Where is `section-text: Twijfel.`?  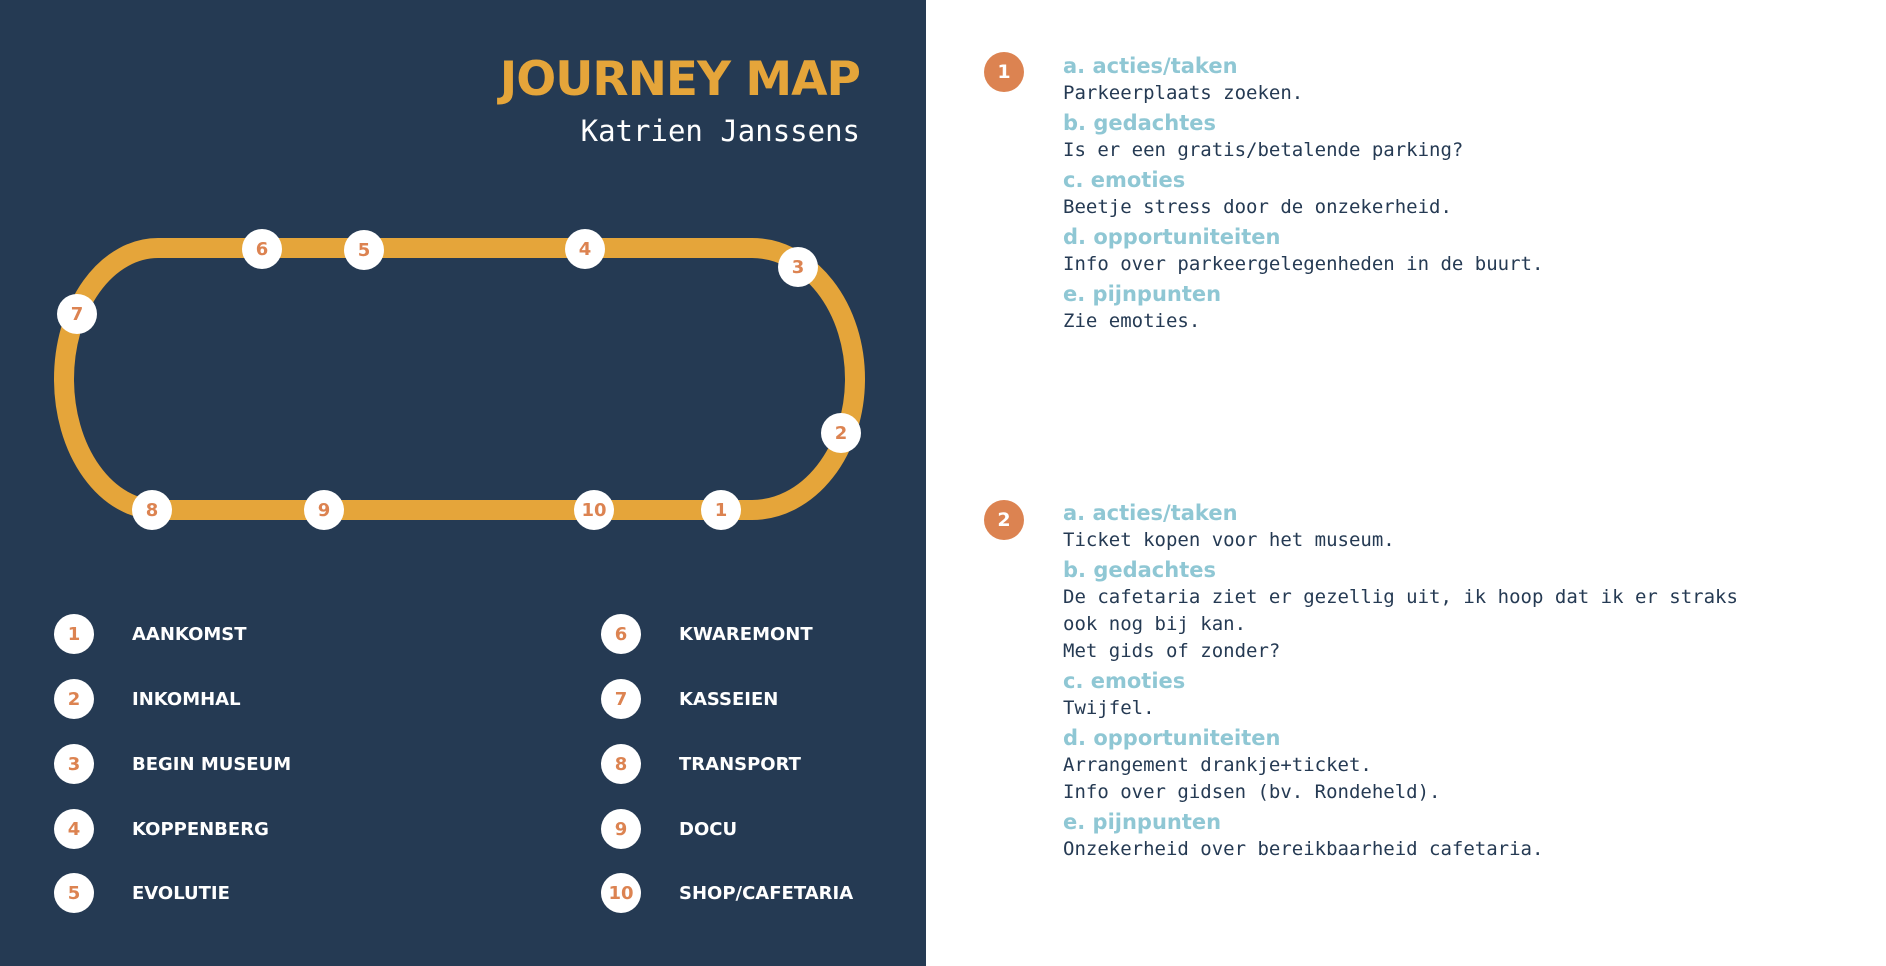
section-text: Twijfel. is located at coordinates (1109, 708).